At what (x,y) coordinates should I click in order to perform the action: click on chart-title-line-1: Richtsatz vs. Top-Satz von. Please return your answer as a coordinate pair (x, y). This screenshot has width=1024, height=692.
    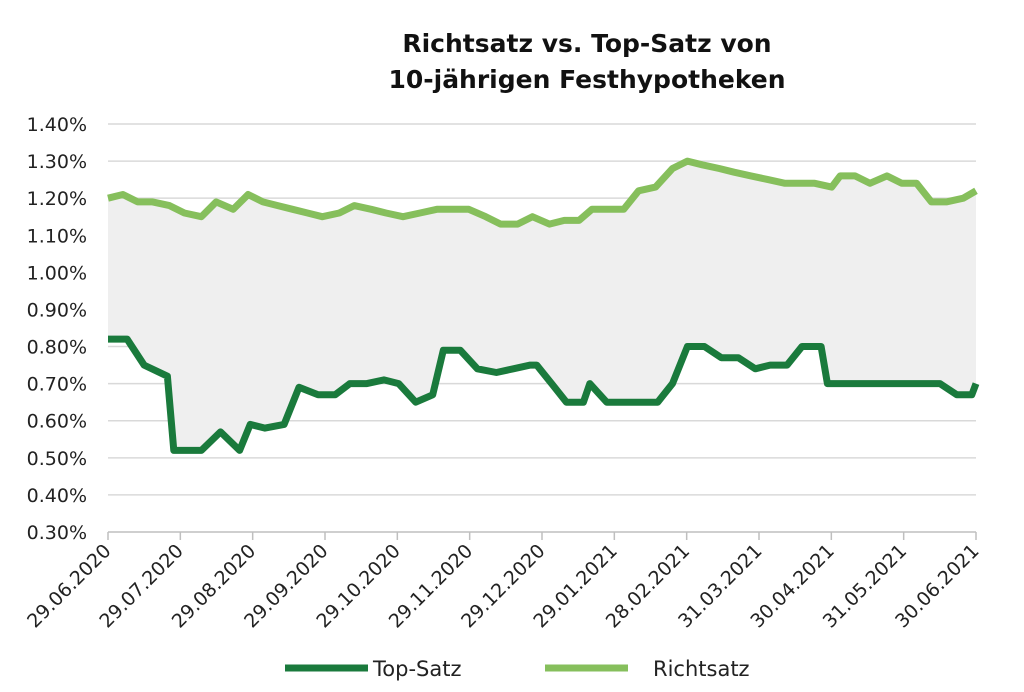
    Looking at the image, I should click on (586, 43).